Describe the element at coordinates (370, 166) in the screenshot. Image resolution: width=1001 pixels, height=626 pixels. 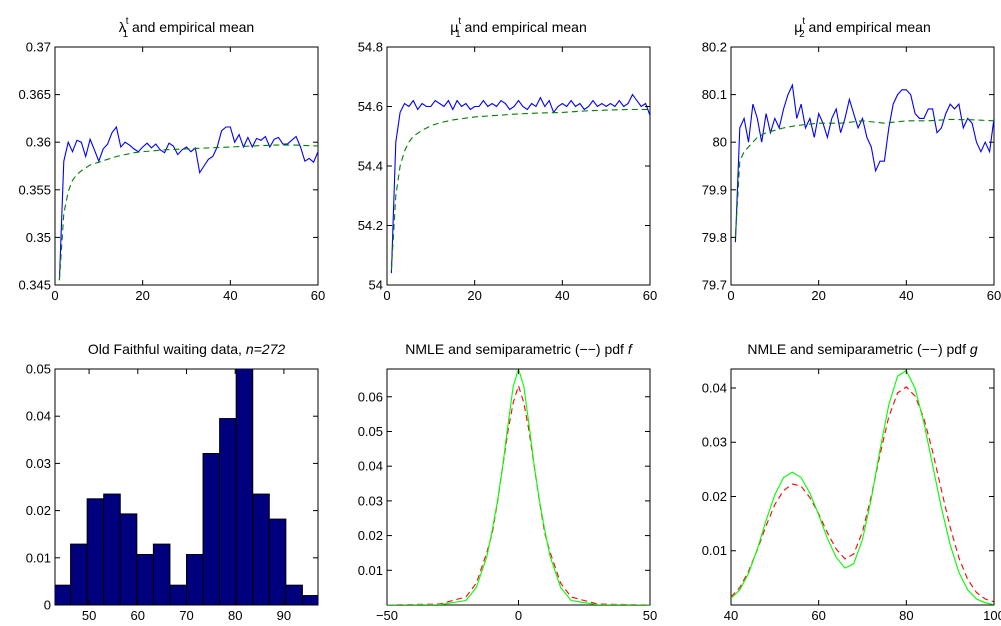
I see `y-tick-label: 54.4` at that location.